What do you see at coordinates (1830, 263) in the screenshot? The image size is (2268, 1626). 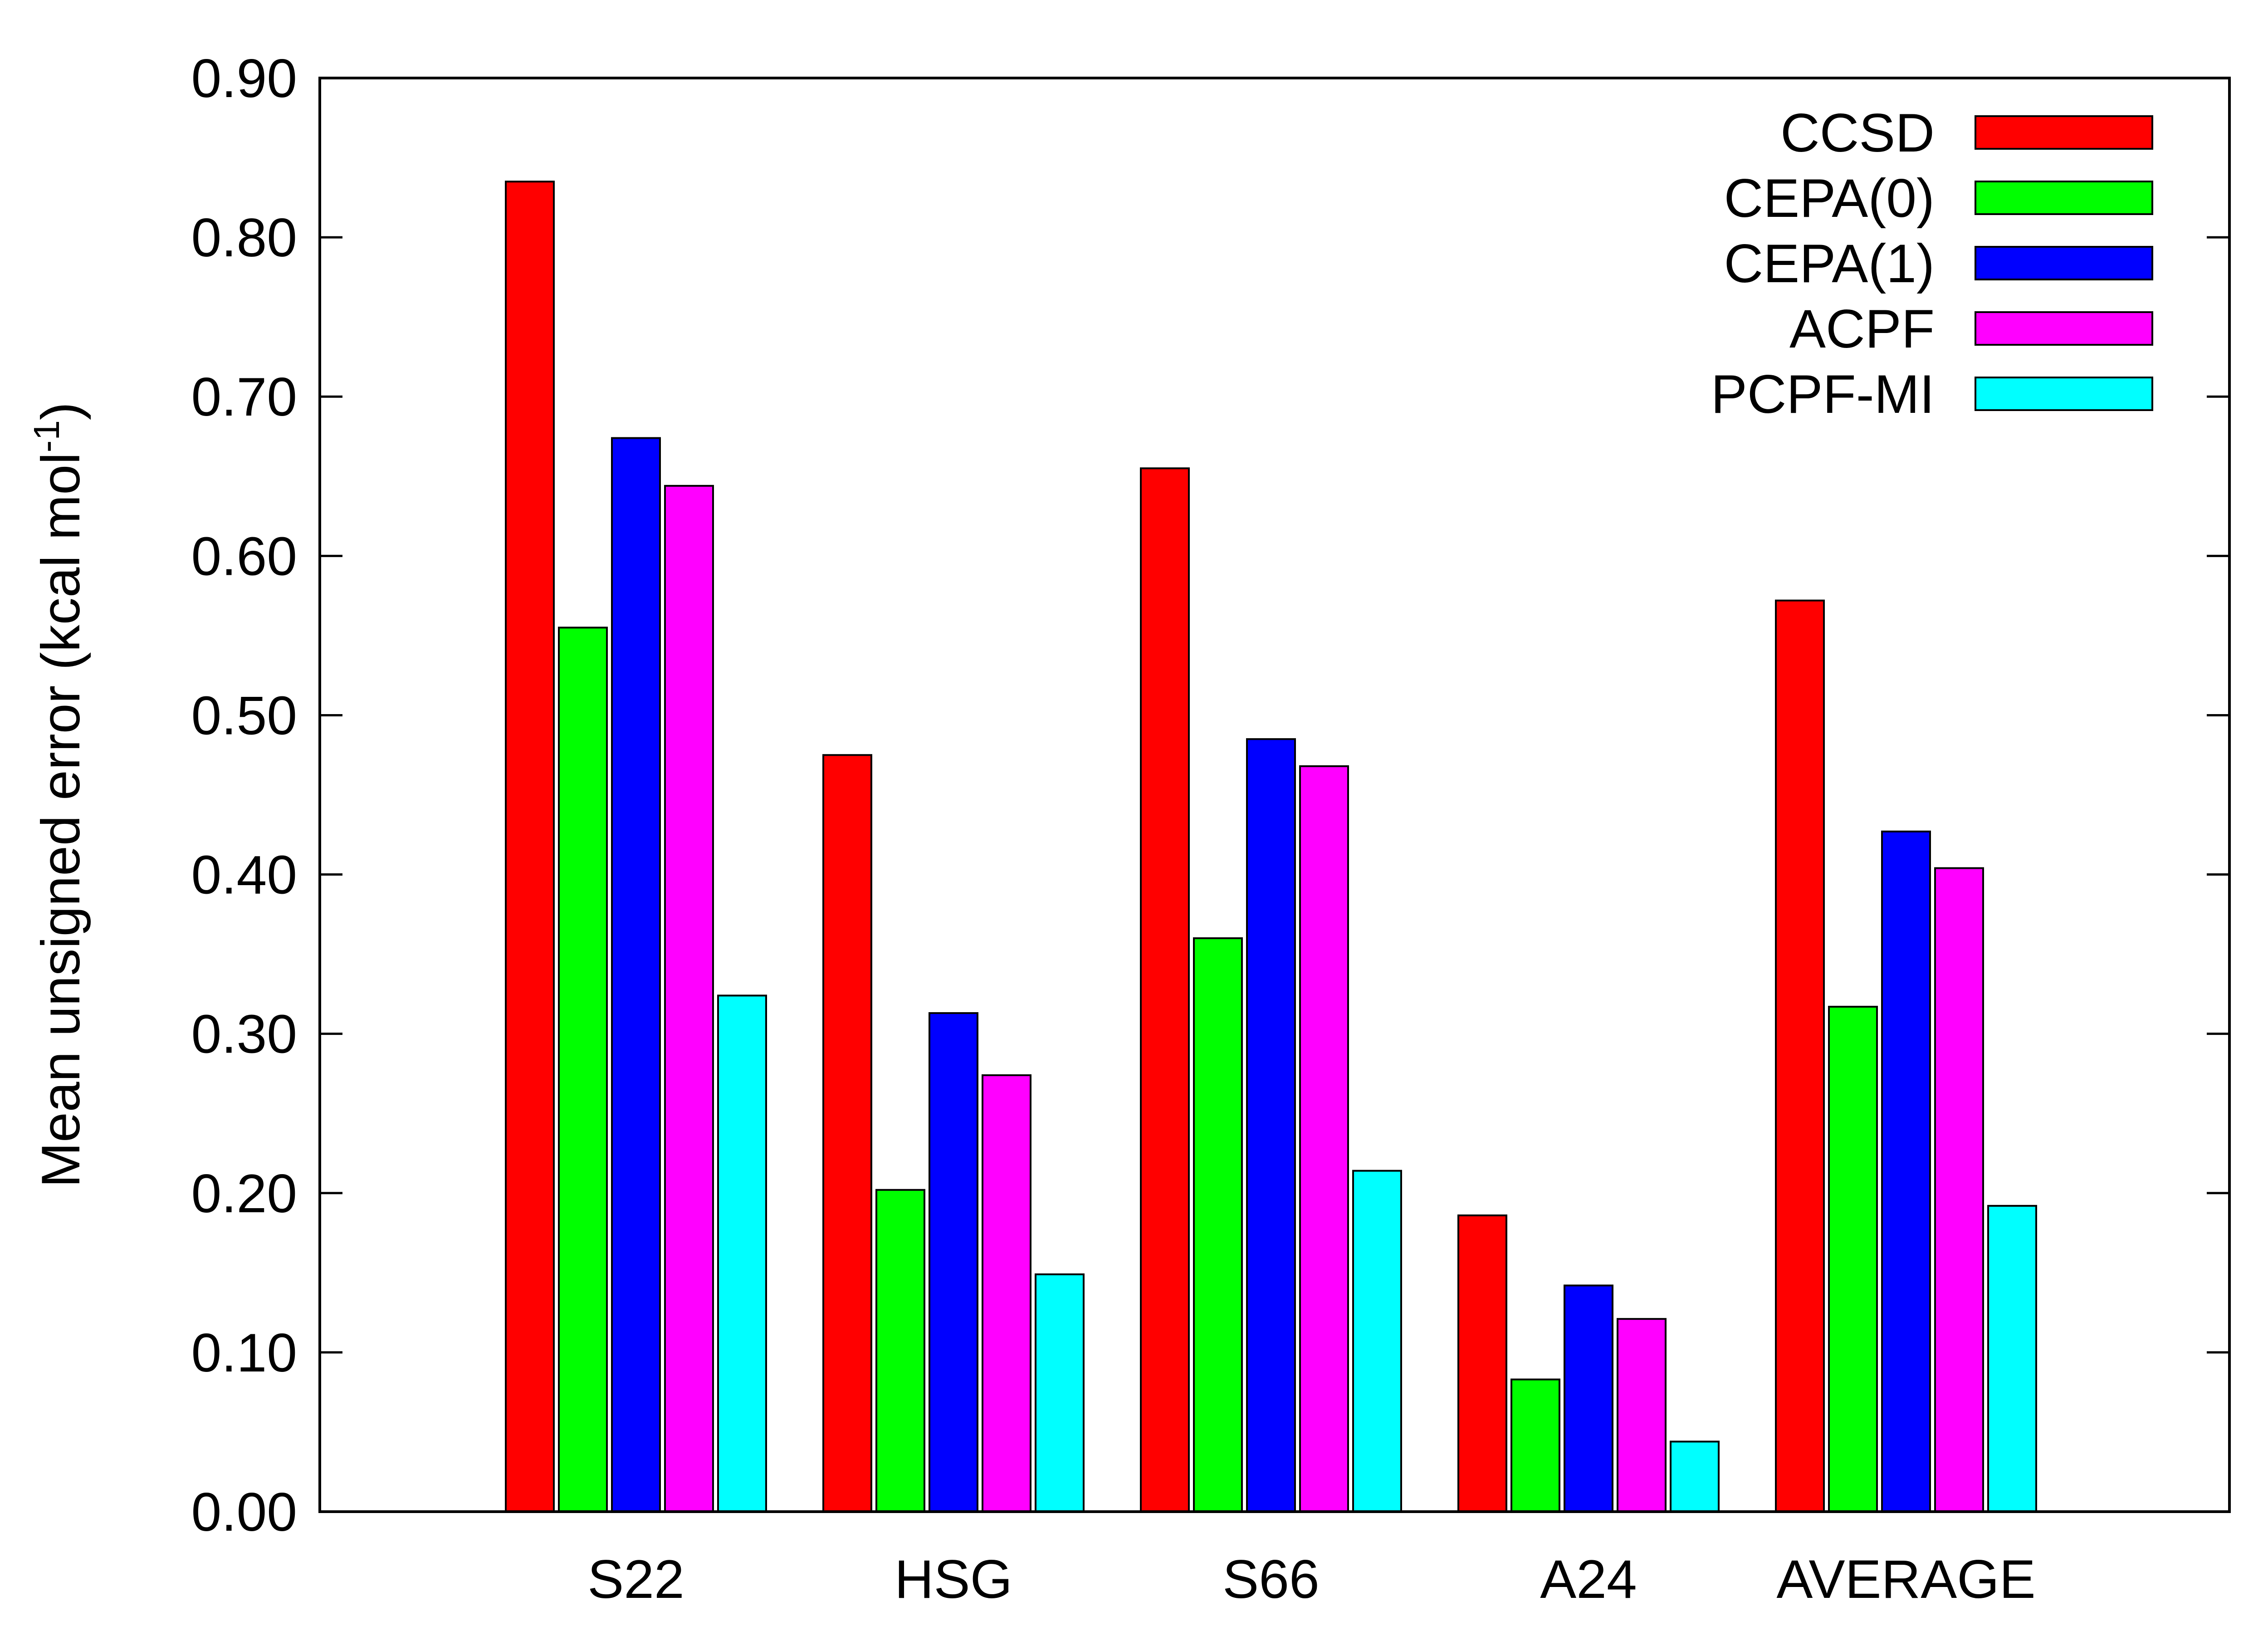 I see `legend-label: CEPA(1)` at bounding box center [1830, 263].